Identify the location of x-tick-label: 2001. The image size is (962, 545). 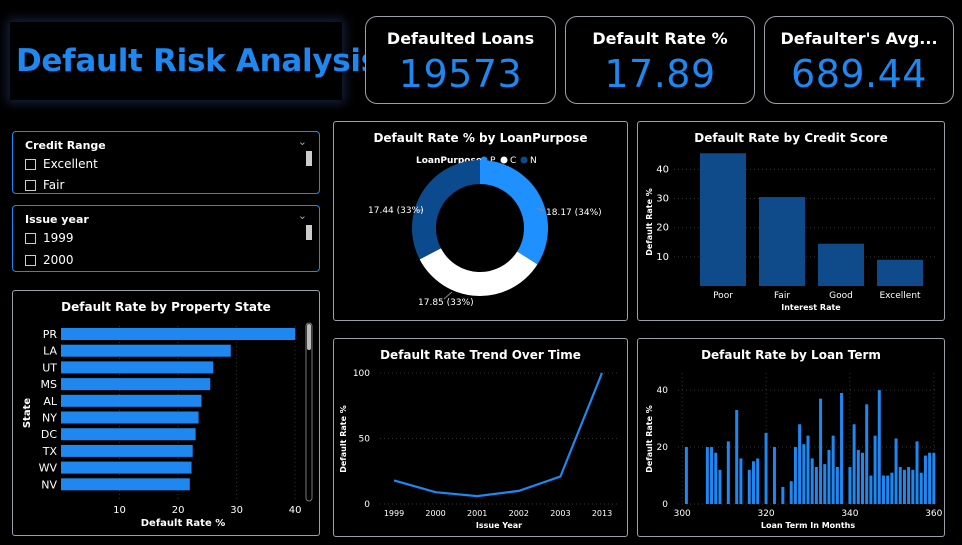
(477, 513).